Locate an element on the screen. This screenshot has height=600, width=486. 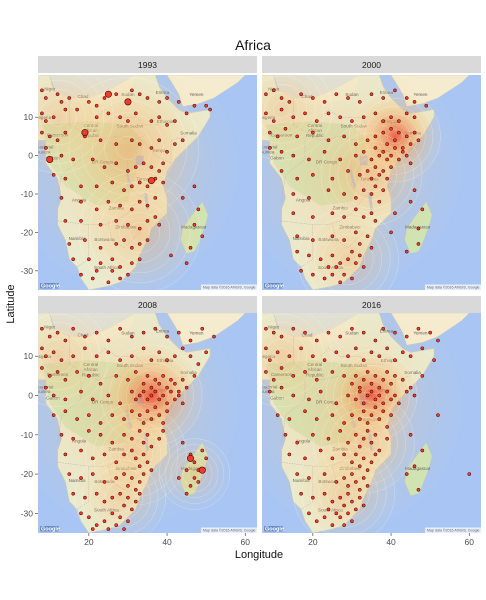
y-tick-label-0--30: -30 is located at coordinates (27, 271).